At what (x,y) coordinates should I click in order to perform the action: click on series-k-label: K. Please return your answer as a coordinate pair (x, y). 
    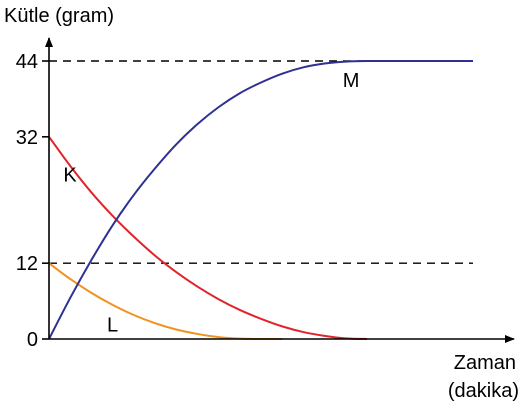
    Looking at the image, I should click on (70, 176).